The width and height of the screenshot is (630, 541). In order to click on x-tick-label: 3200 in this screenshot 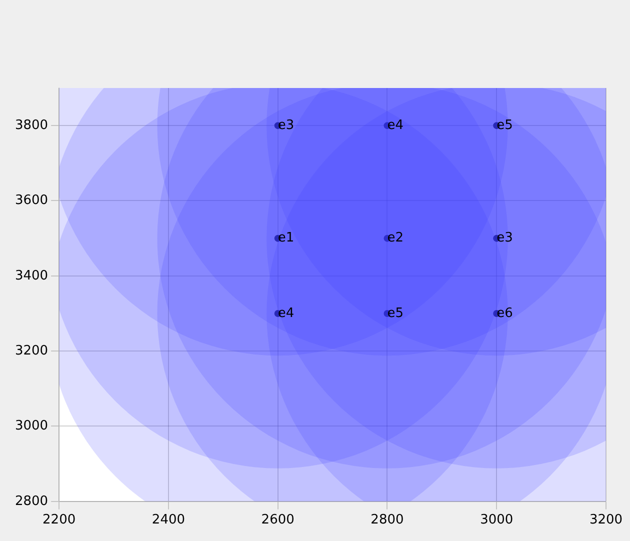, I will do `click(606, 520)`.